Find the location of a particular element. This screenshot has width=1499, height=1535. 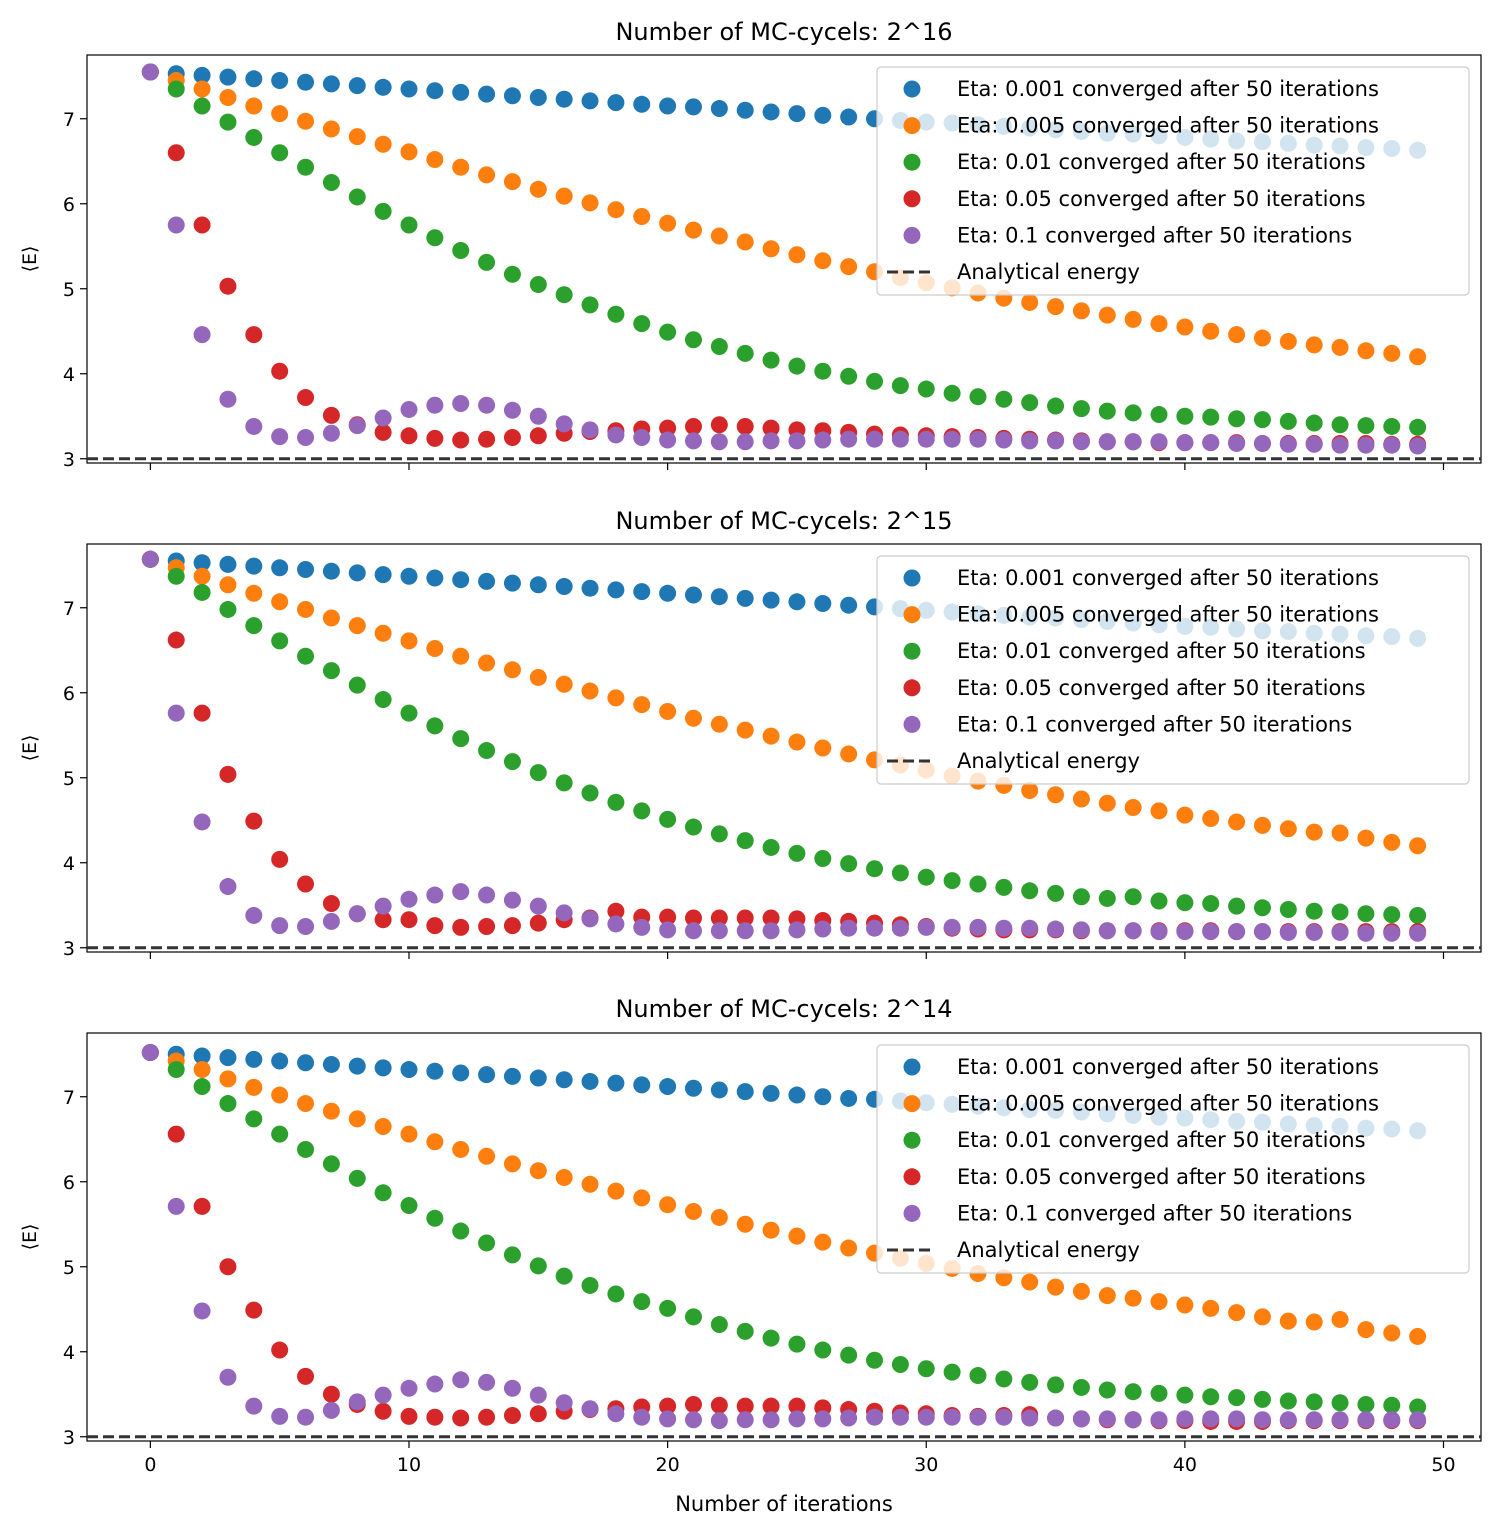

x-tick-label: 20 is located at coordinates (668, 1465).